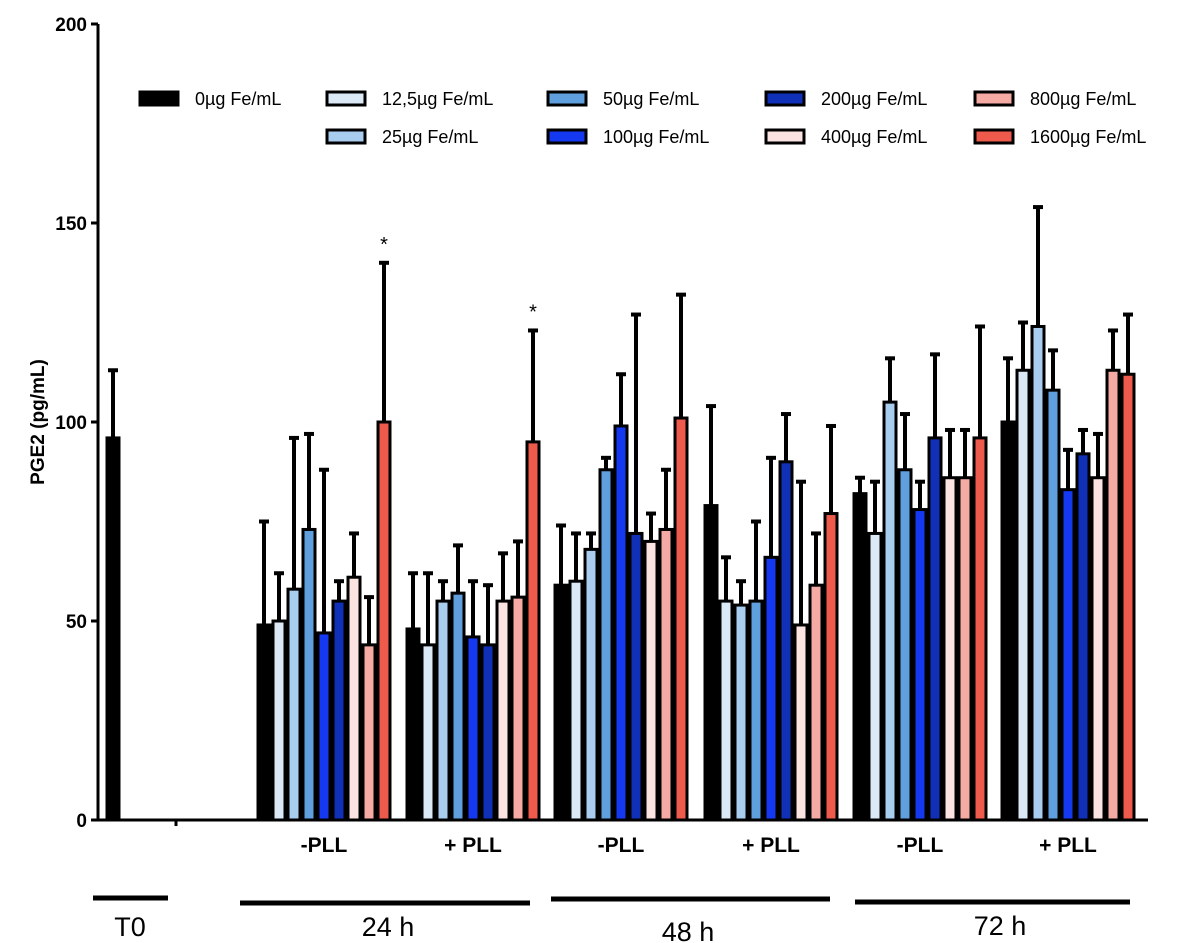  What do you see at coordinates (874, 99) in the screenshot?
I see `legend-label: 200µg Fe/mL` at bounding box center [874, 99].